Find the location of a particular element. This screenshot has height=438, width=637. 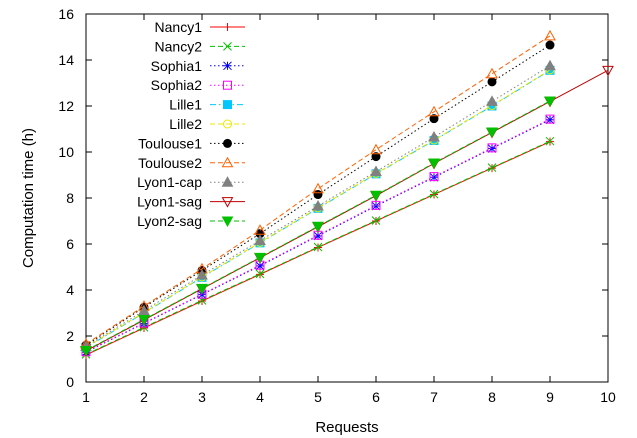

y-tick-label: 2 is located at coordinates (70, 336).